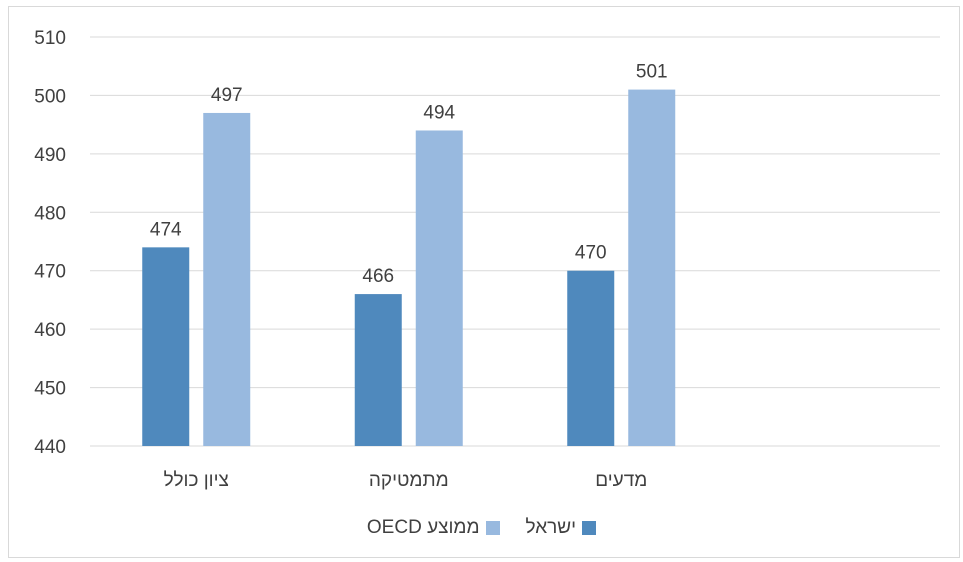  What do you see at coordinates (50, 213) in the screenshot?
I see `y-tick-label: 480` at bounding box center [50, 213].